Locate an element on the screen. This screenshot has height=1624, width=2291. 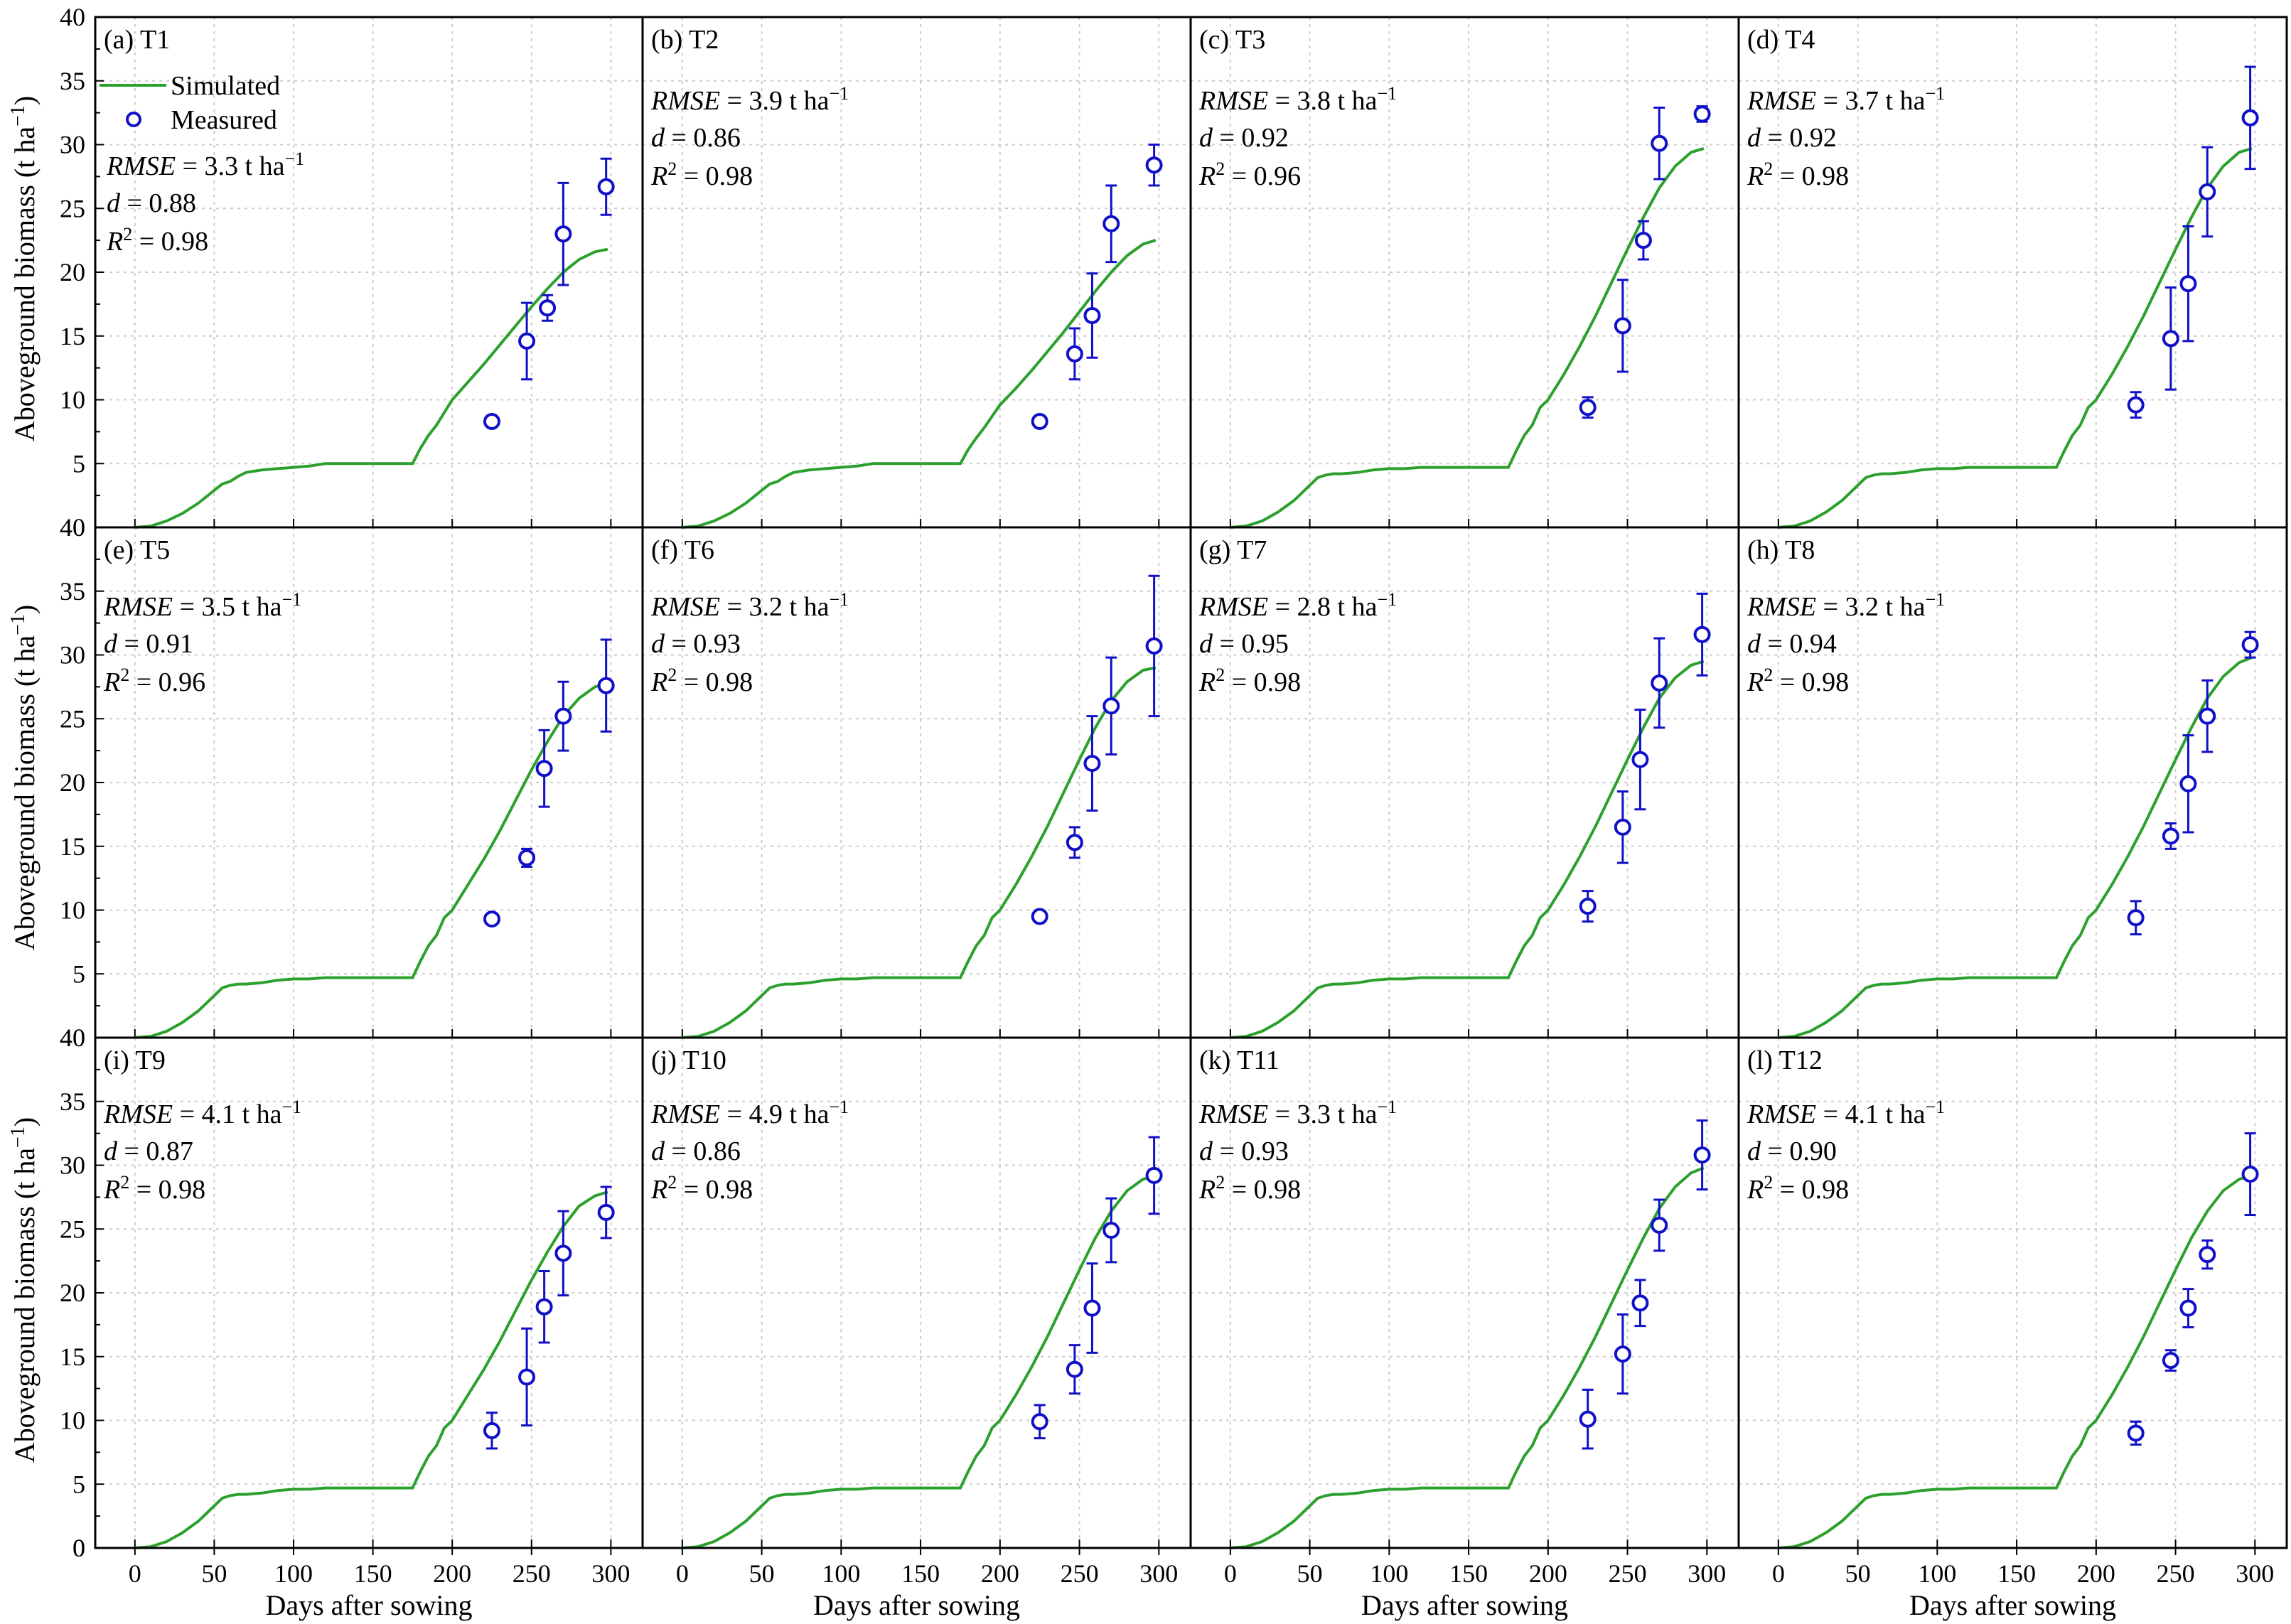
legend-measured-marker is located at coordinates (133, 119).